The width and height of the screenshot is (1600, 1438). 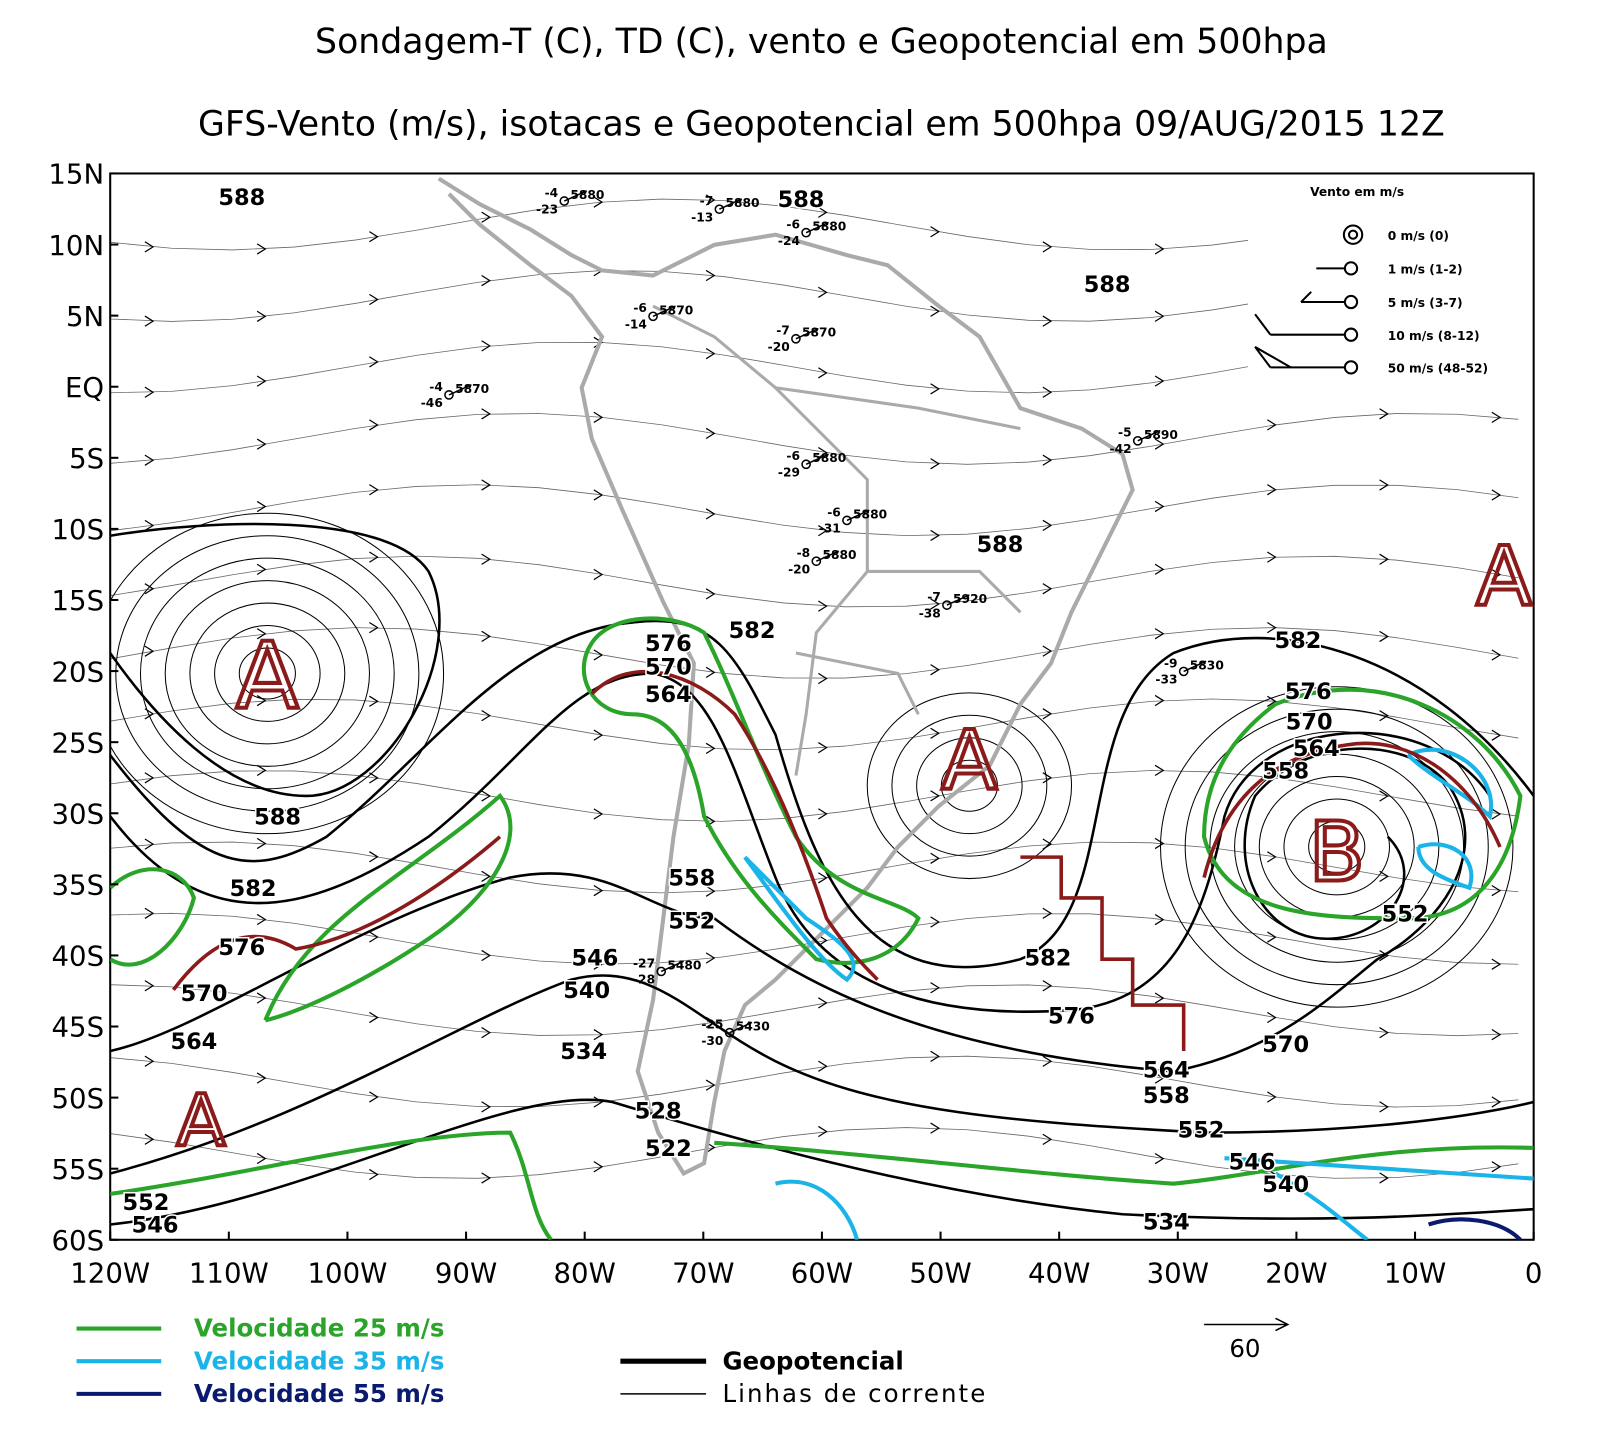 I want to click on contour-label: 534, so click(x=1166, y=1223).